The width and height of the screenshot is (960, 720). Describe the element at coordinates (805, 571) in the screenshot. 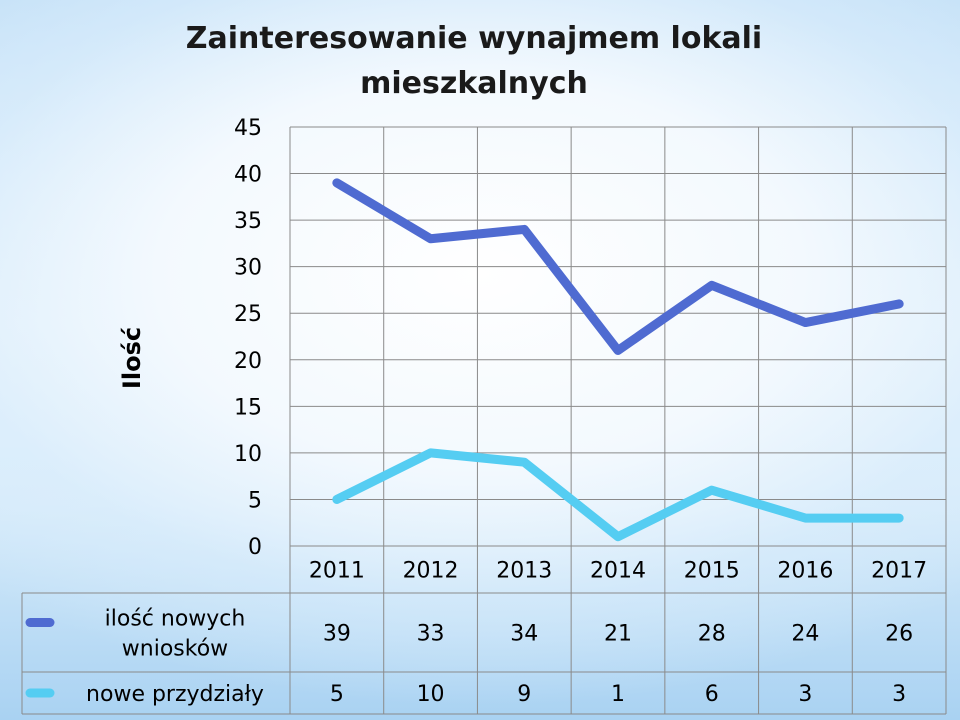

I see `x-tick-label: 2016` at that location.